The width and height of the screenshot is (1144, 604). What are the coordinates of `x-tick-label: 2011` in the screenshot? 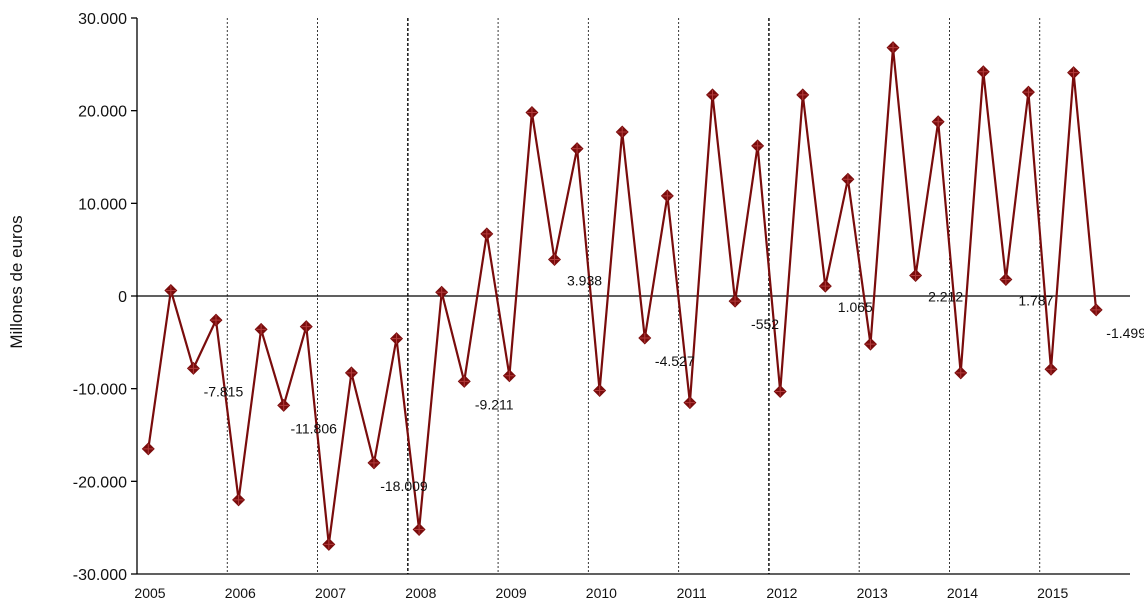 It's located at (692, 593).